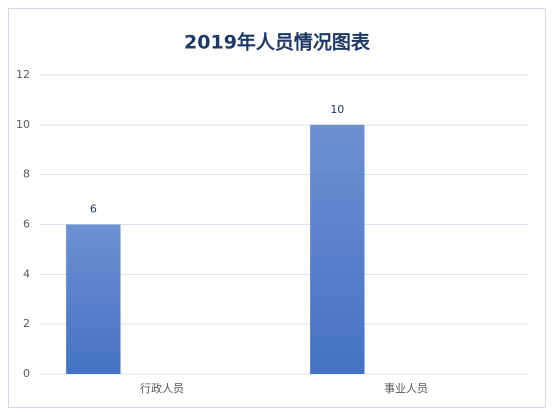 The width and height of the screenshot is (555, 416). Describe the element at coordinates (162, 388) in the screenshot. I see `x-tick-label: 行政人员` at that location.